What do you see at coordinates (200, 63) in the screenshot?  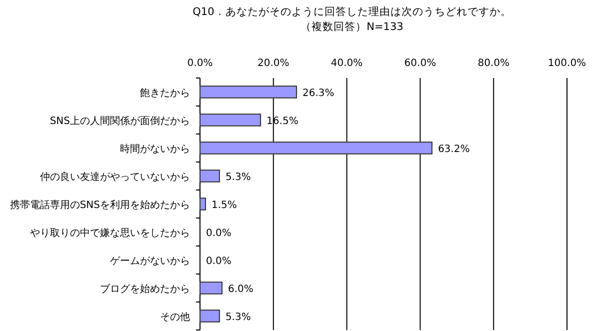 I see `x-tick-label: 0.0%` at bounding box center [200, 63].